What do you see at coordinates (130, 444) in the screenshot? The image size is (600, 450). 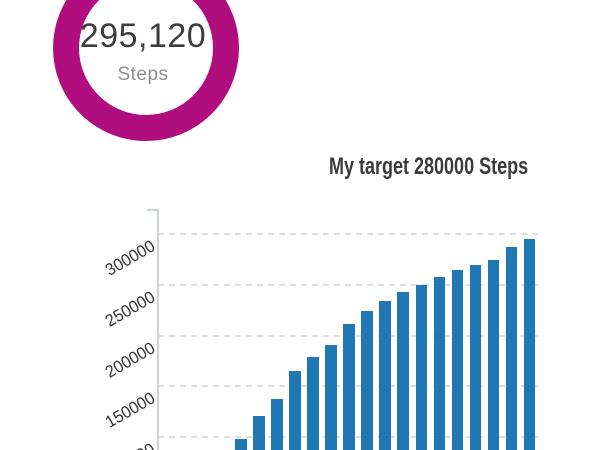 I see `y-tick-label: 100000` at bounding box center [130, 444].